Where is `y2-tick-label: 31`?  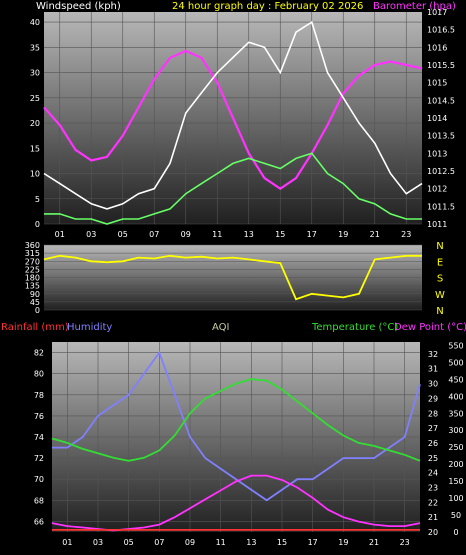
y2-tick-label: 31 is located at coordinates (433, 369).